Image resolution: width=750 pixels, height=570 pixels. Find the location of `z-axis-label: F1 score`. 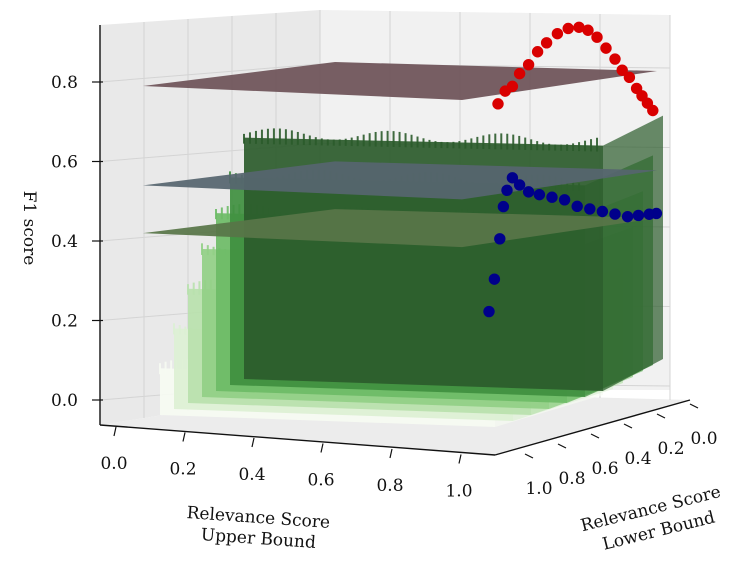

z-axis-label: F1 score is located at coordinates (29, 228).